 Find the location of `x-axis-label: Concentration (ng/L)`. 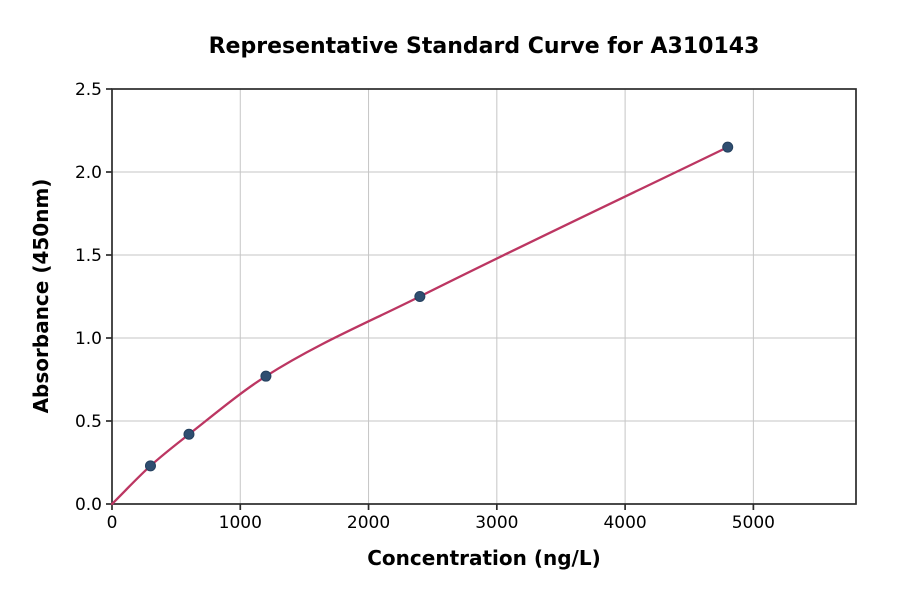

x-axis-label: Concentration (ng/L) is located at coordinates (484, 558).